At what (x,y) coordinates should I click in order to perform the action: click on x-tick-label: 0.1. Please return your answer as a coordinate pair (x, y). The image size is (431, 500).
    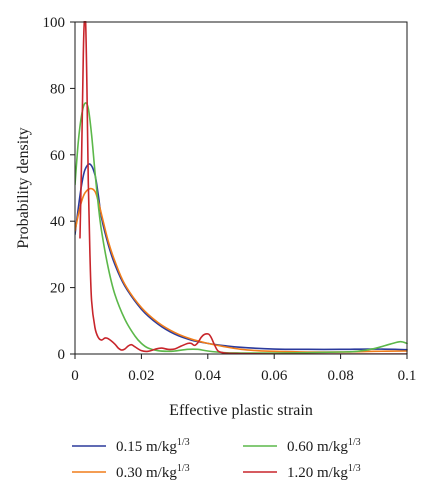
    Looking at the image, I should click on (407, 376).